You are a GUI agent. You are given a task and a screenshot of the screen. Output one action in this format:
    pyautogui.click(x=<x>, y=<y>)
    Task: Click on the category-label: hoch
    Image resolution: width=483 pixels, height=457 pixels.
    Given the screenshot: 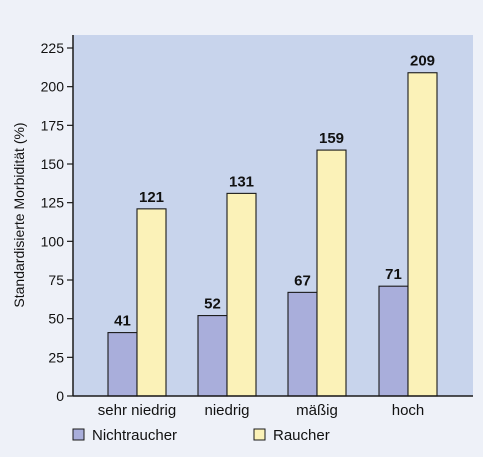 What is the action you would take?
    pyautogui.click(x=408, y=410)
    